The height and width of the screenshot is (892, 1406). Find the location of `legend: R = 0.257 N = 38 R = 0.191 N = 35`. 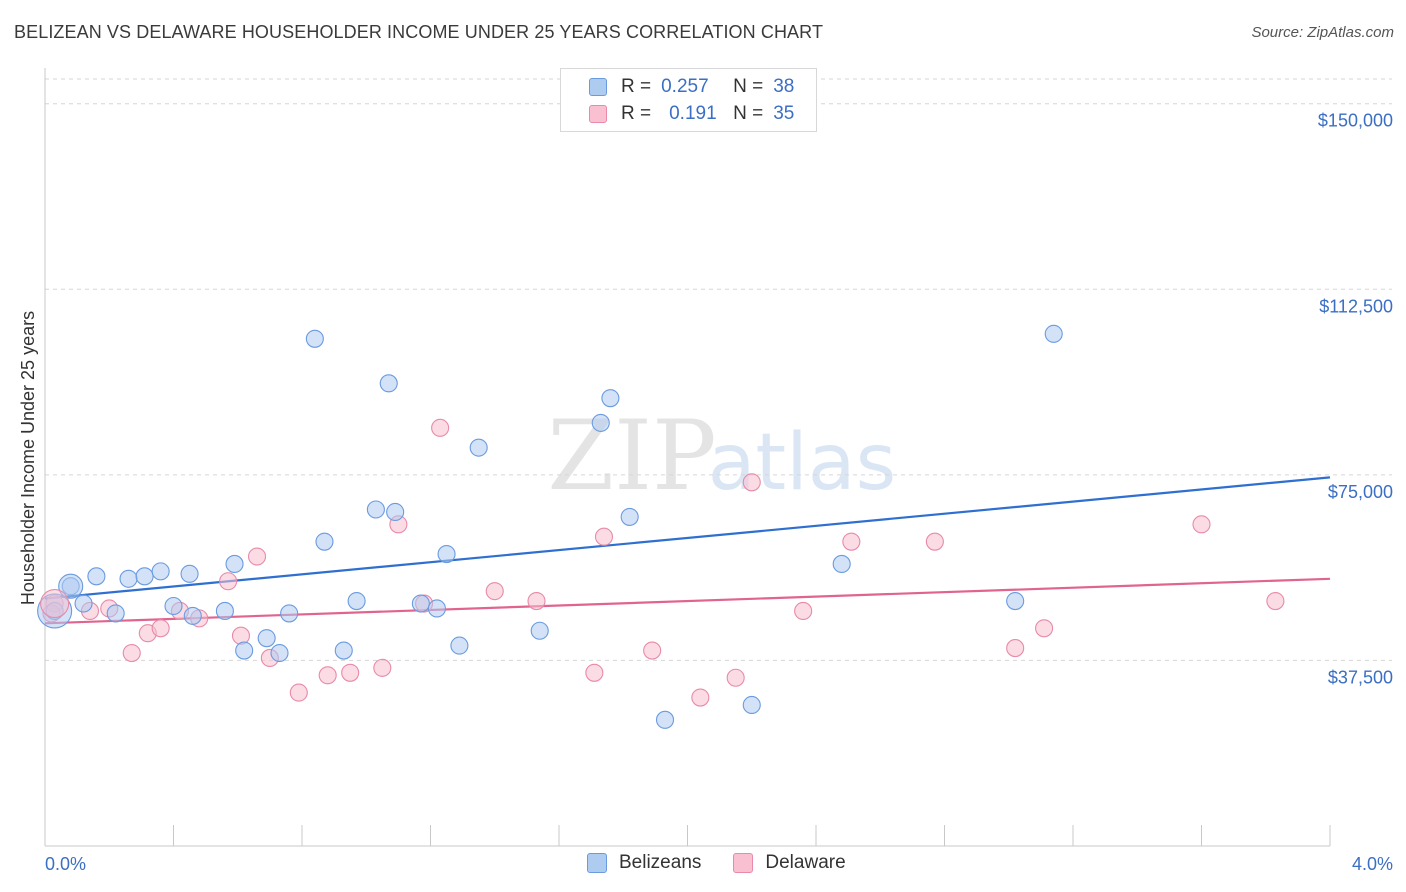

legend: R = 0.257 N = 38 R = 0.191 N = 35 is located at coordinates (688, 100).